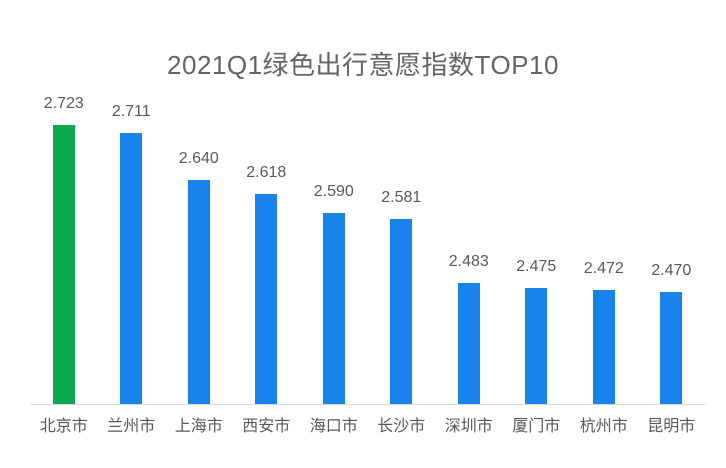 This screenshot has width=726, height=468. Describe the element at coordinates (672, 247) in the screenshot. I see `bar-column: 2.470` at that location.